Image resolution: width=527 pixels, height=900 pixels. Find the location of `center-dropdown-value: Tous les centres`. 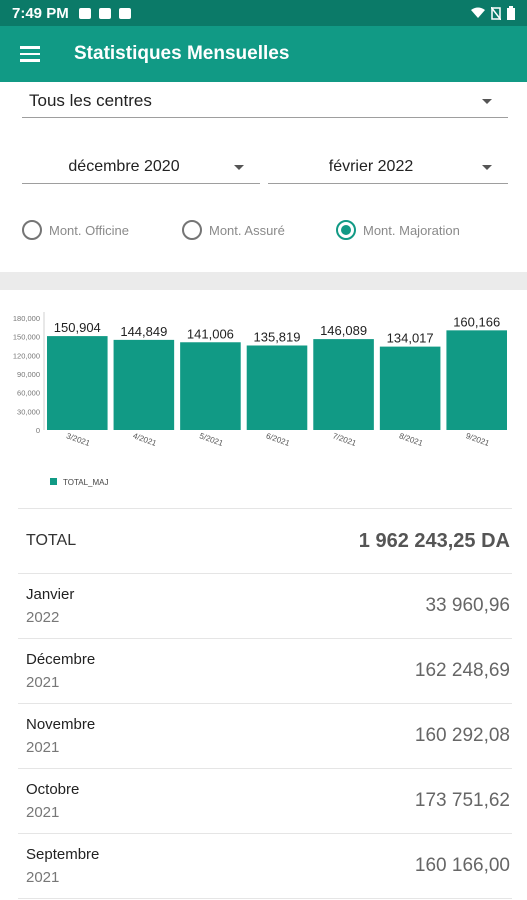

center-dropdown-value: Tous les centres is located at coordinates (90, 100).